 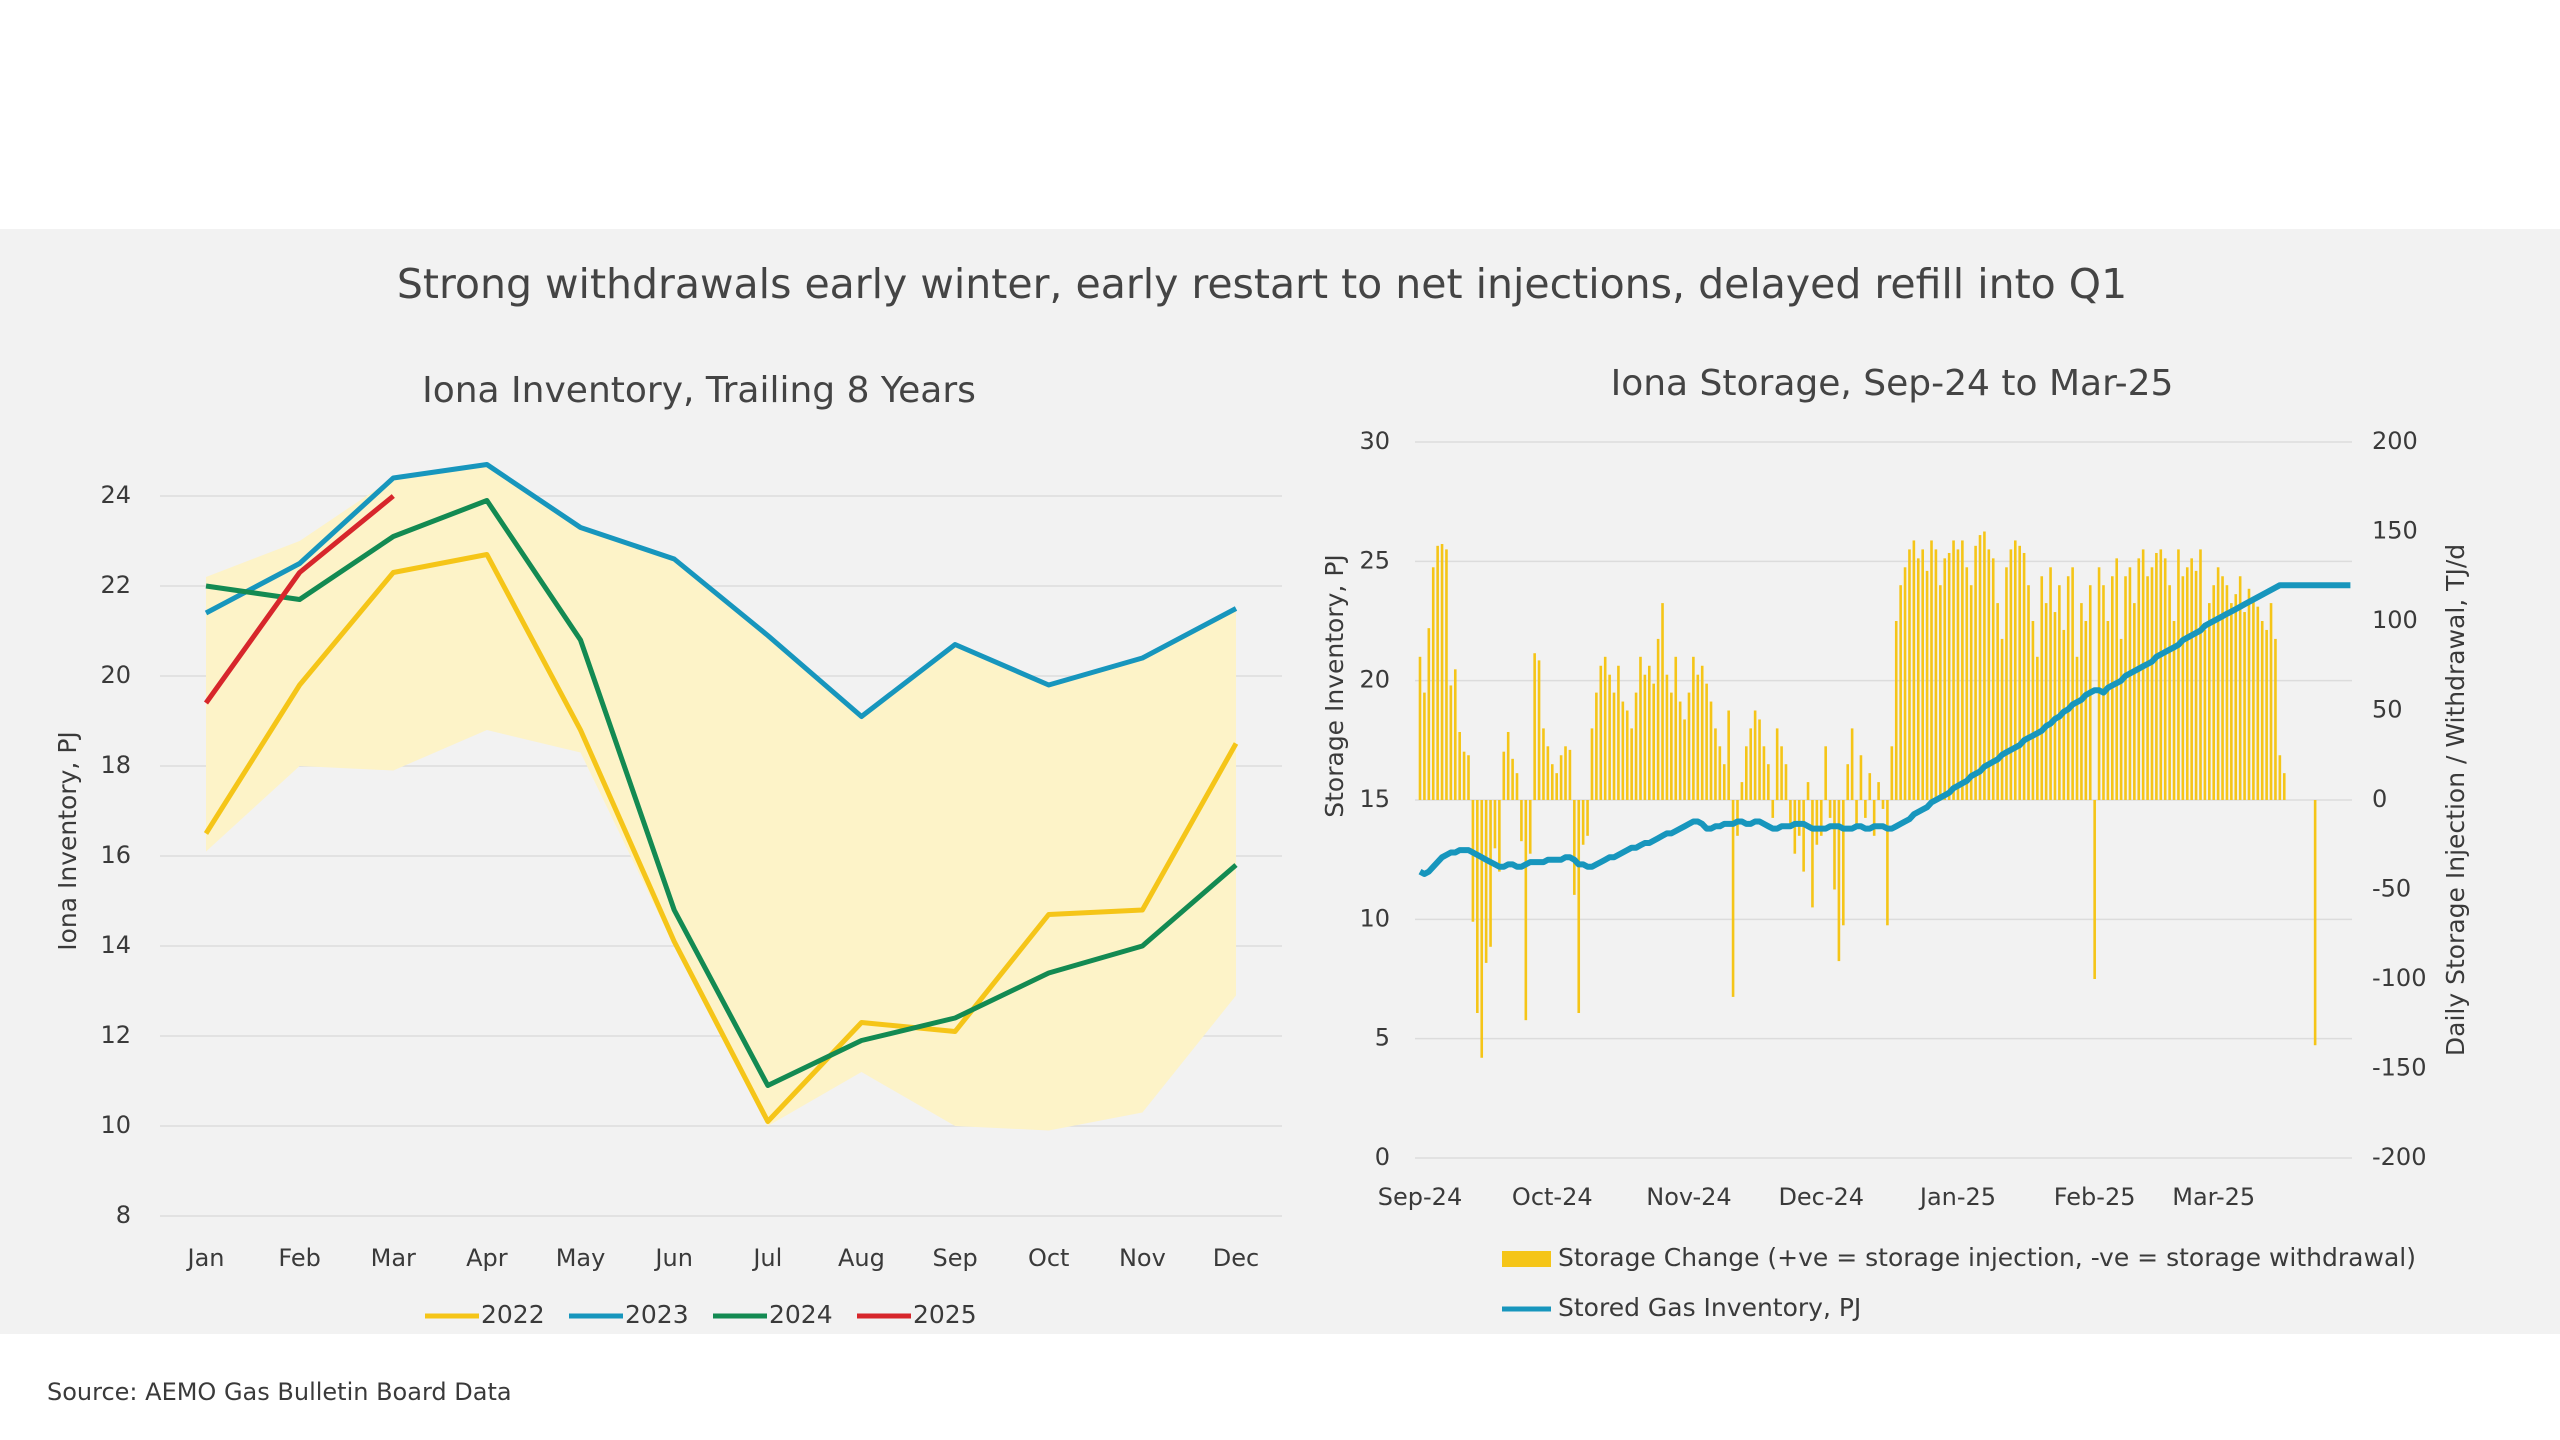 I want to click on y-tick-label: 12, so click(x=115, y=1035).